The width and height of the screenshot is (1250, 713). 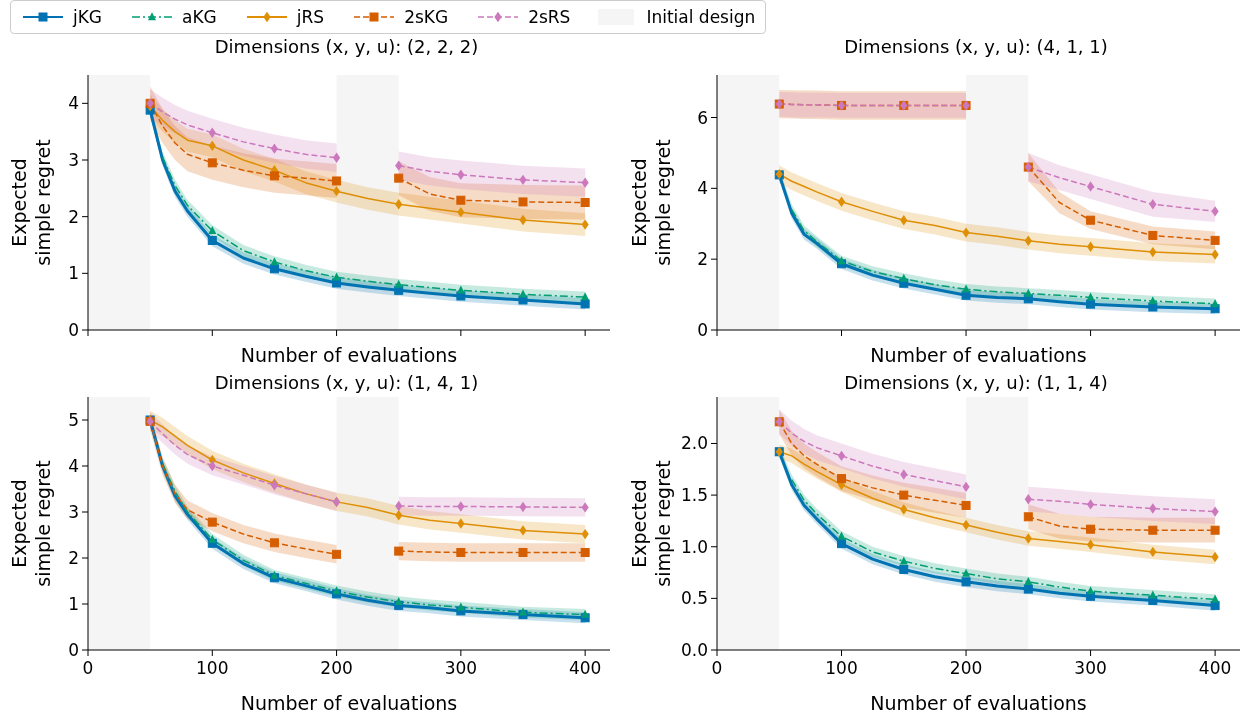 I want to click on y-tick-label: 1.5, so click(x=694, y=495).